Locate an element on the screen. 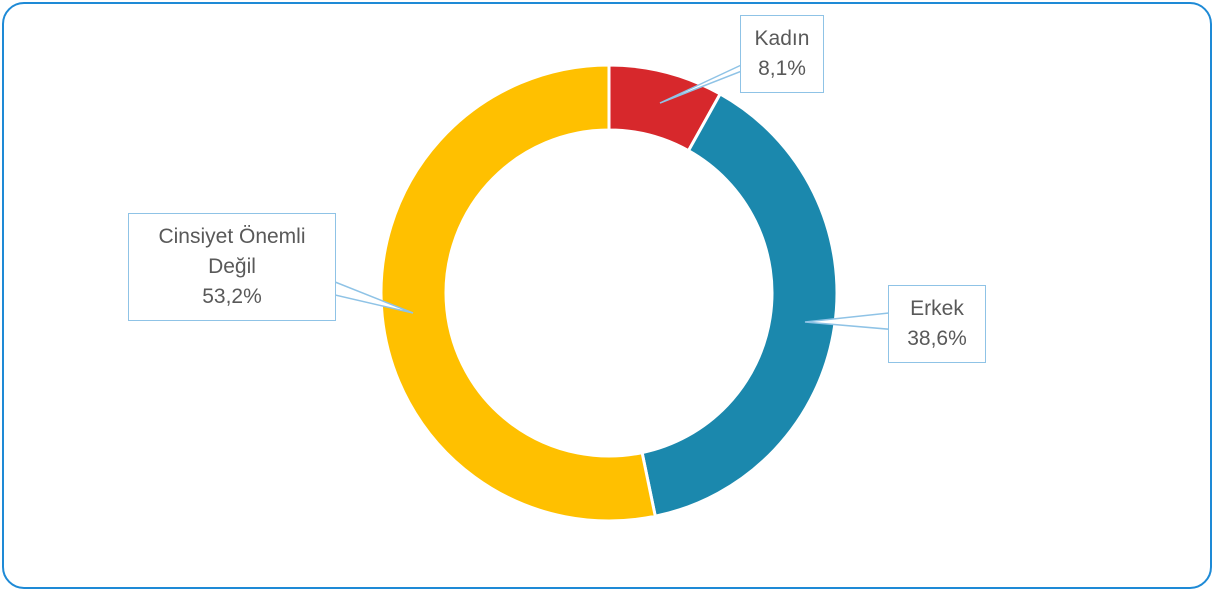  slice is located at coordinates (739, 305).